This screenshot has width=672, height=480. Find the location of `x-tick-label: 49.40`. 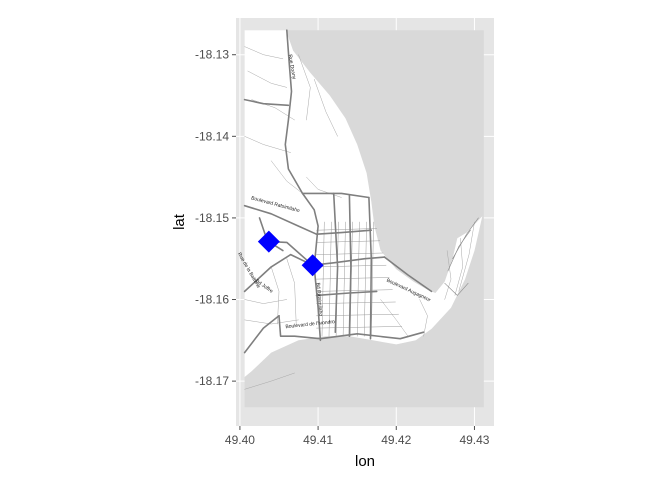

x-tick-label: 49.40 is located at coordinates (240, 440).